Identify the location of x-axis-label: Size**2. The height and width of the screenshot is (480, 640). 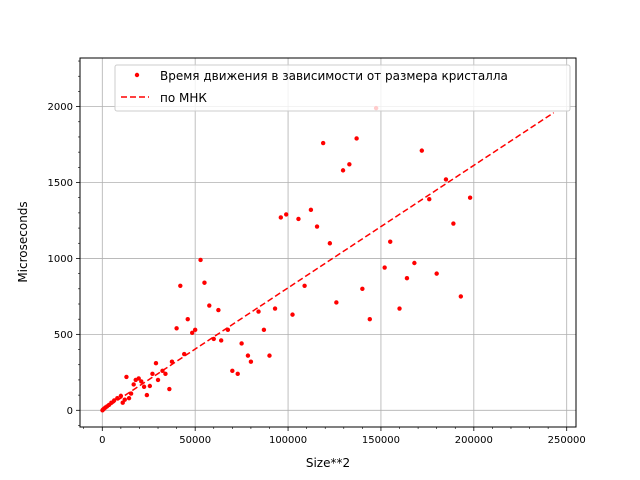
(328, 463).